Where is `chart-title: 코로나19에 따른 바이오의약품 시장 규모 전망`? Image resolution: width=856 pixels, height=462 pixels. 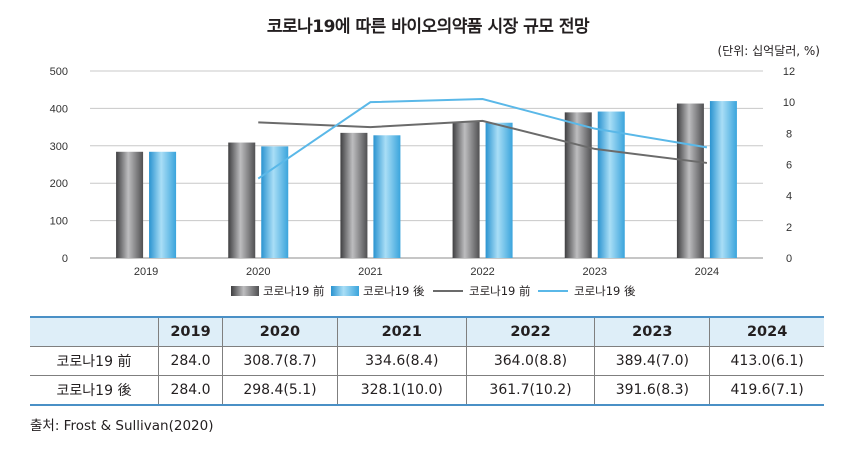 chart-title: 코로나19에 따른 바이오의약품 시장 규모 전망 is located at coordinates (428, 27).